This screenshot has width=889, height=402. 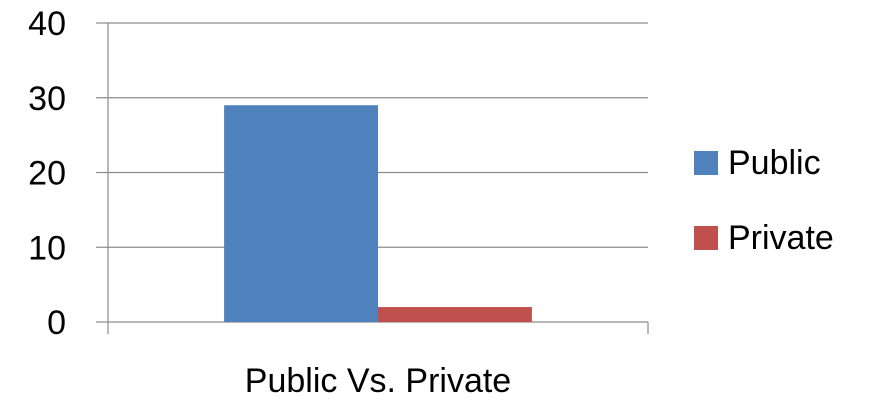 I want to click on y-tick-label: 20, so click(x=47, y=174).